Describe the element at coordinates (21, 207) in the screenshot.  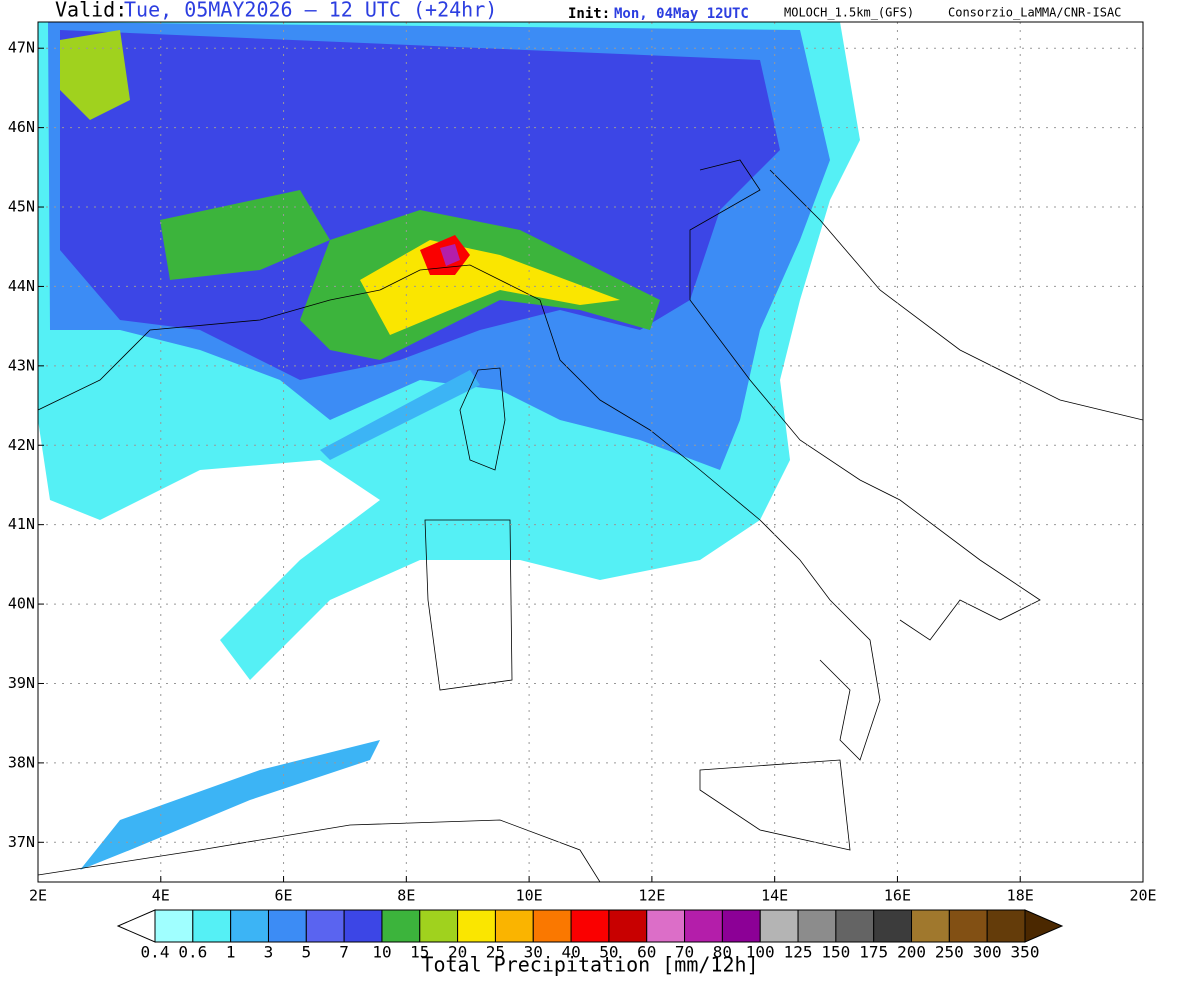
I see `y-tick-label: 45N` at that location.